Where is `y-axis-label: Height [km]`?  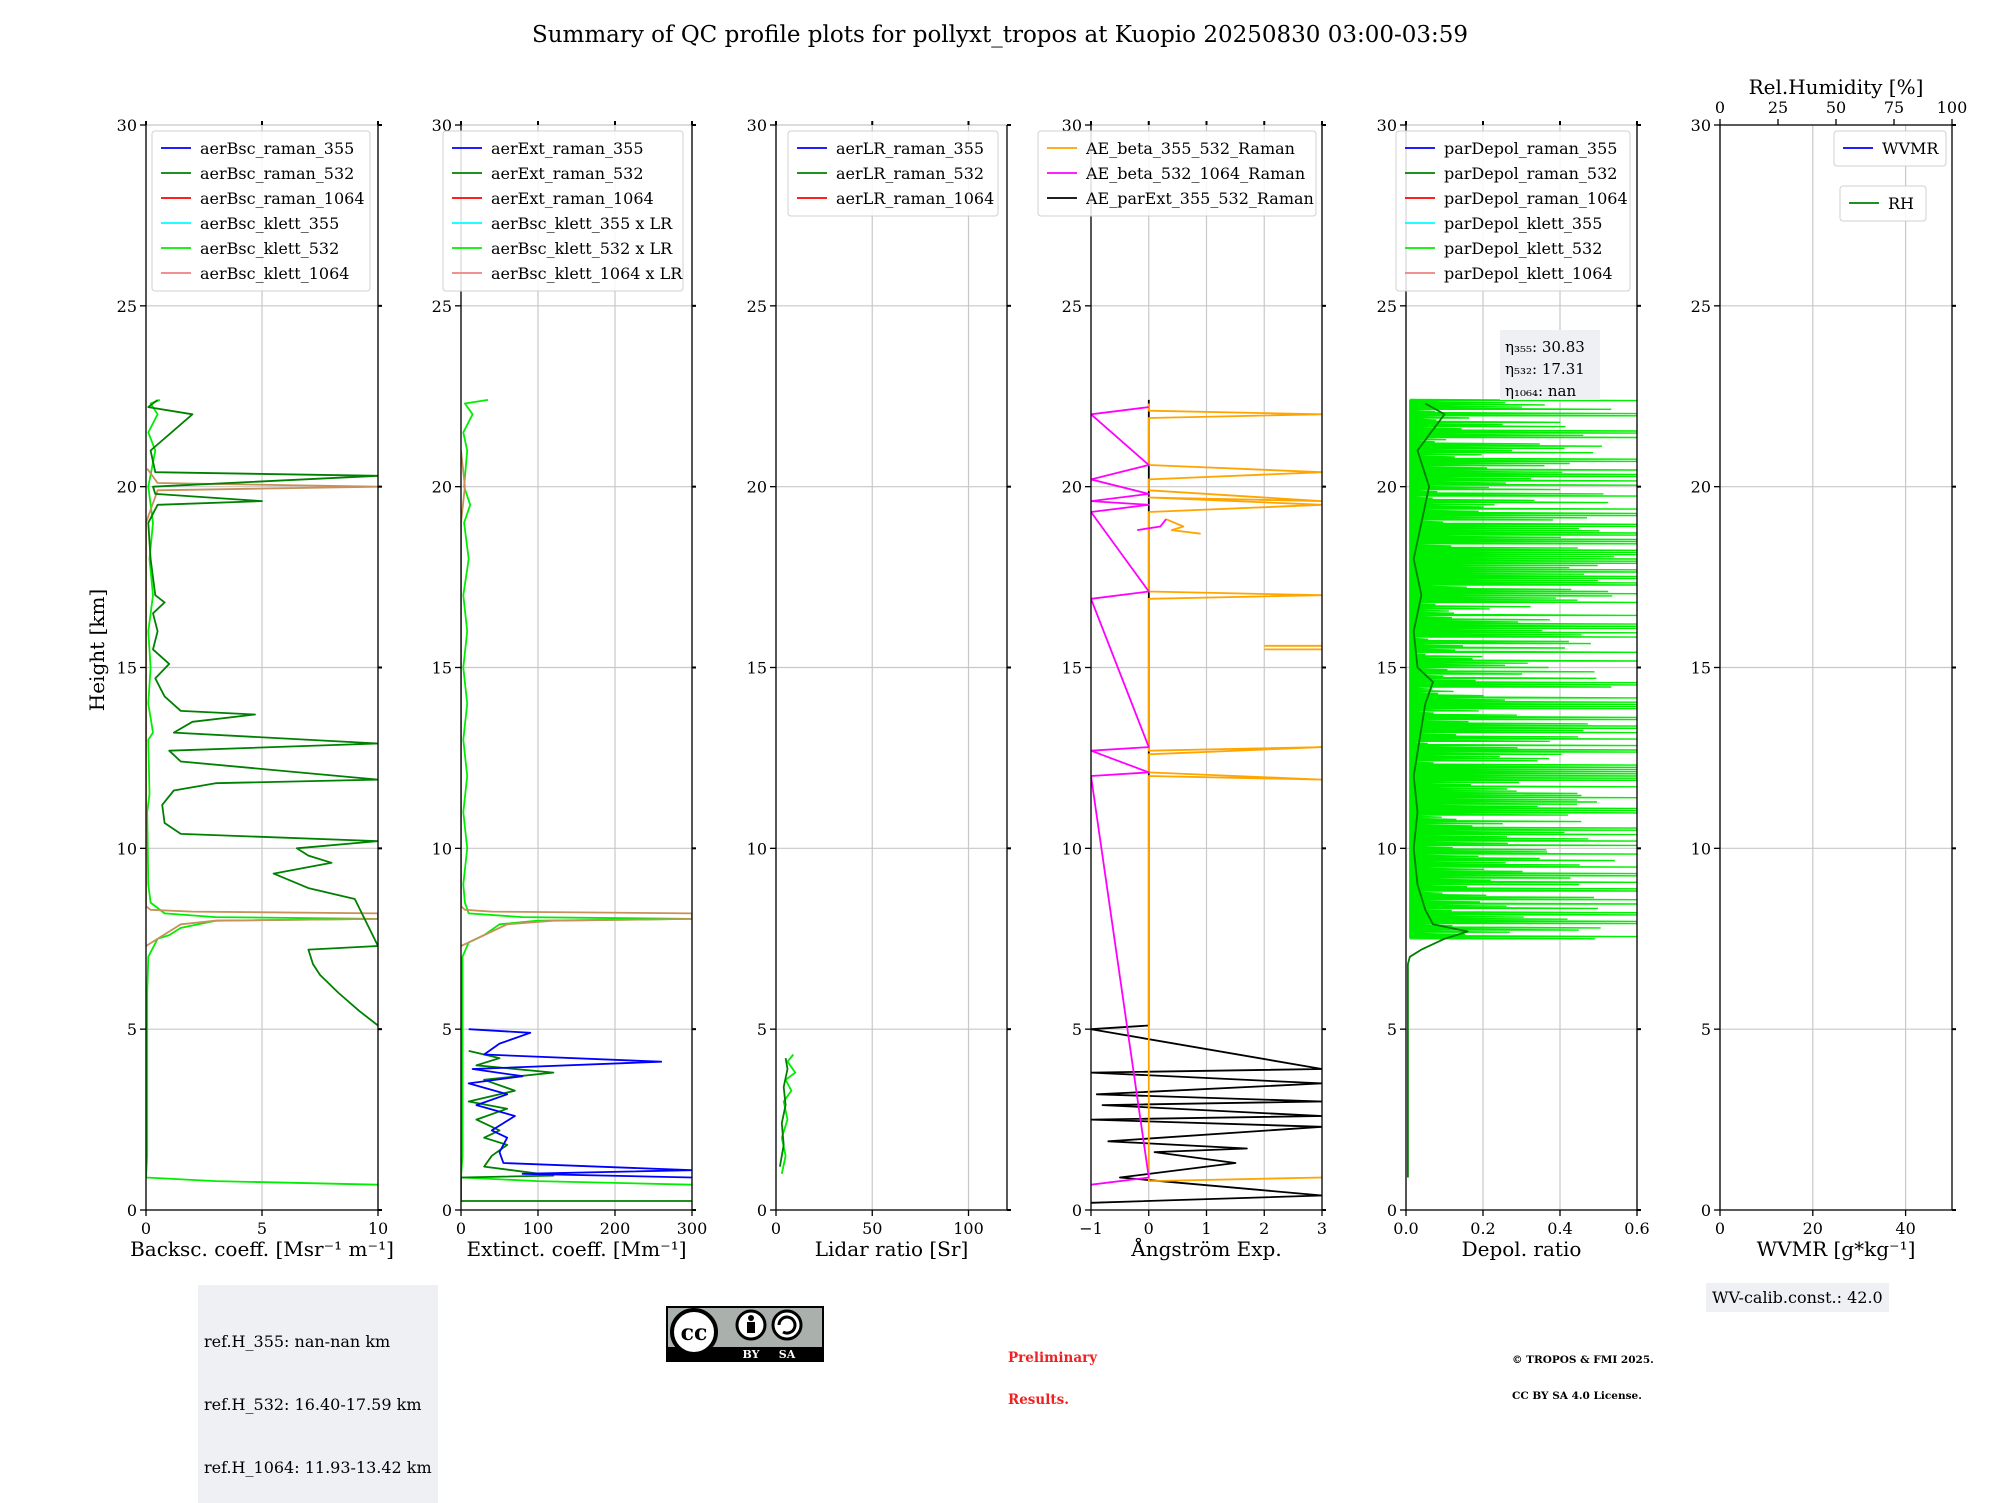 y-axis-label: Height [km] is located at coordinates (97, 650).